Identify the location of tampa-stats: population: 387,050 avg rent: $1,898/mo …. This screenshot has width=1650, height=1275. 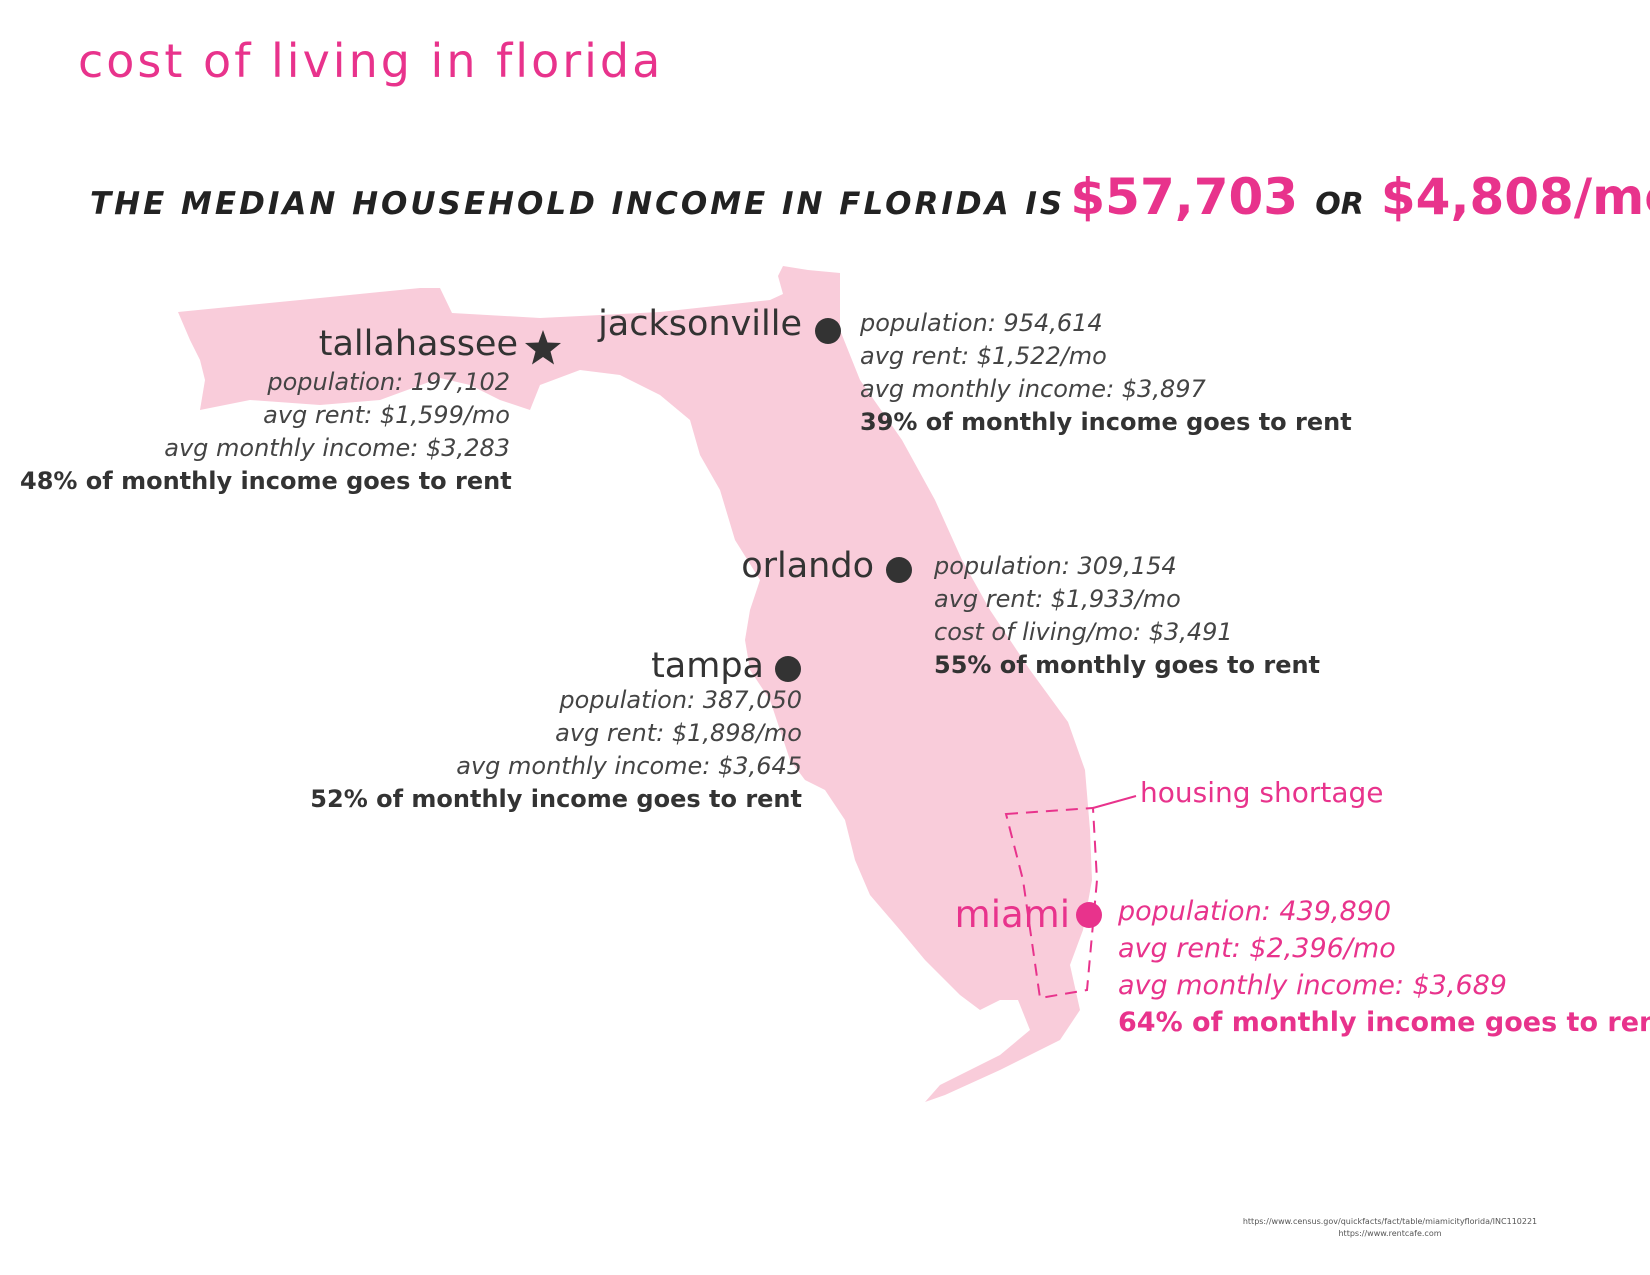
(551, 750).